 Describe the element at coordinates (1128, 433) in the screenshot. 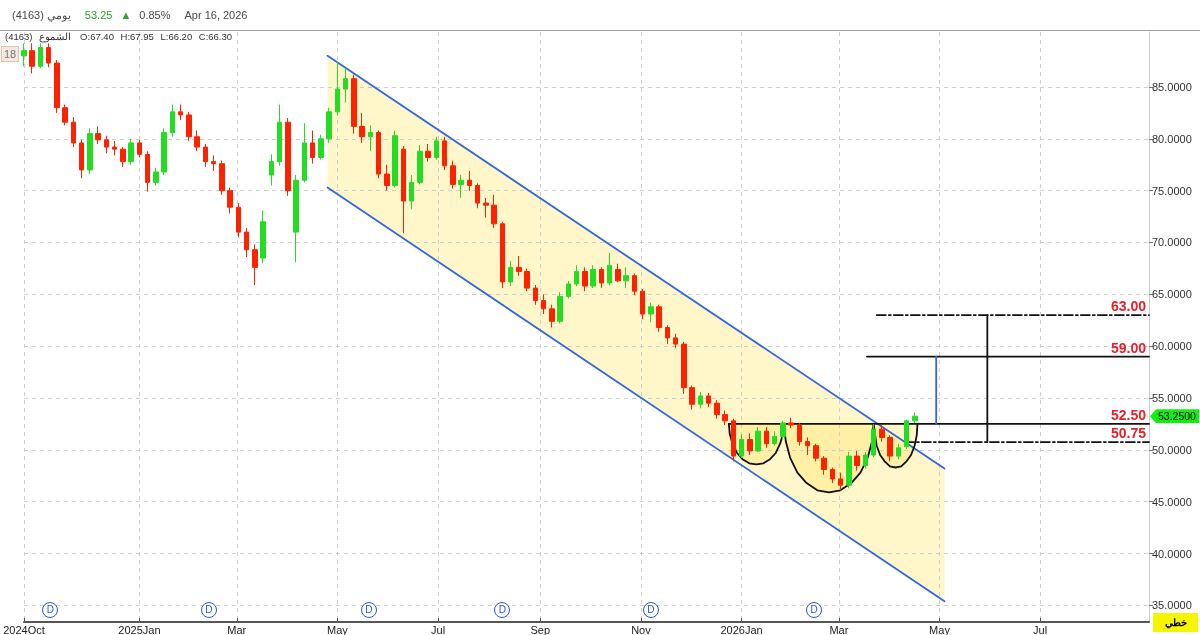

I see `annotation: 50.75` at that location.